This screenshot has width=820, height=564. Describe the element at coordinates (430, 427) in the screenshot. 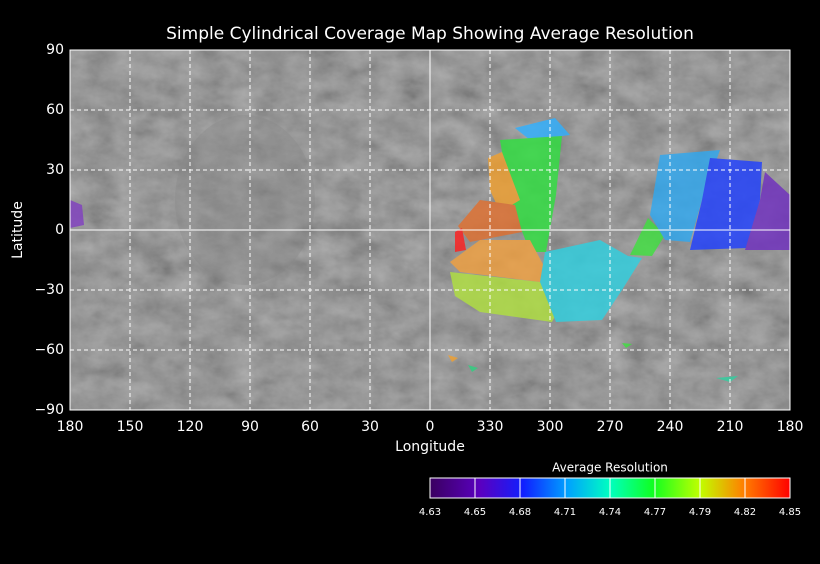

I see `x-tick-label: 0` at that location.